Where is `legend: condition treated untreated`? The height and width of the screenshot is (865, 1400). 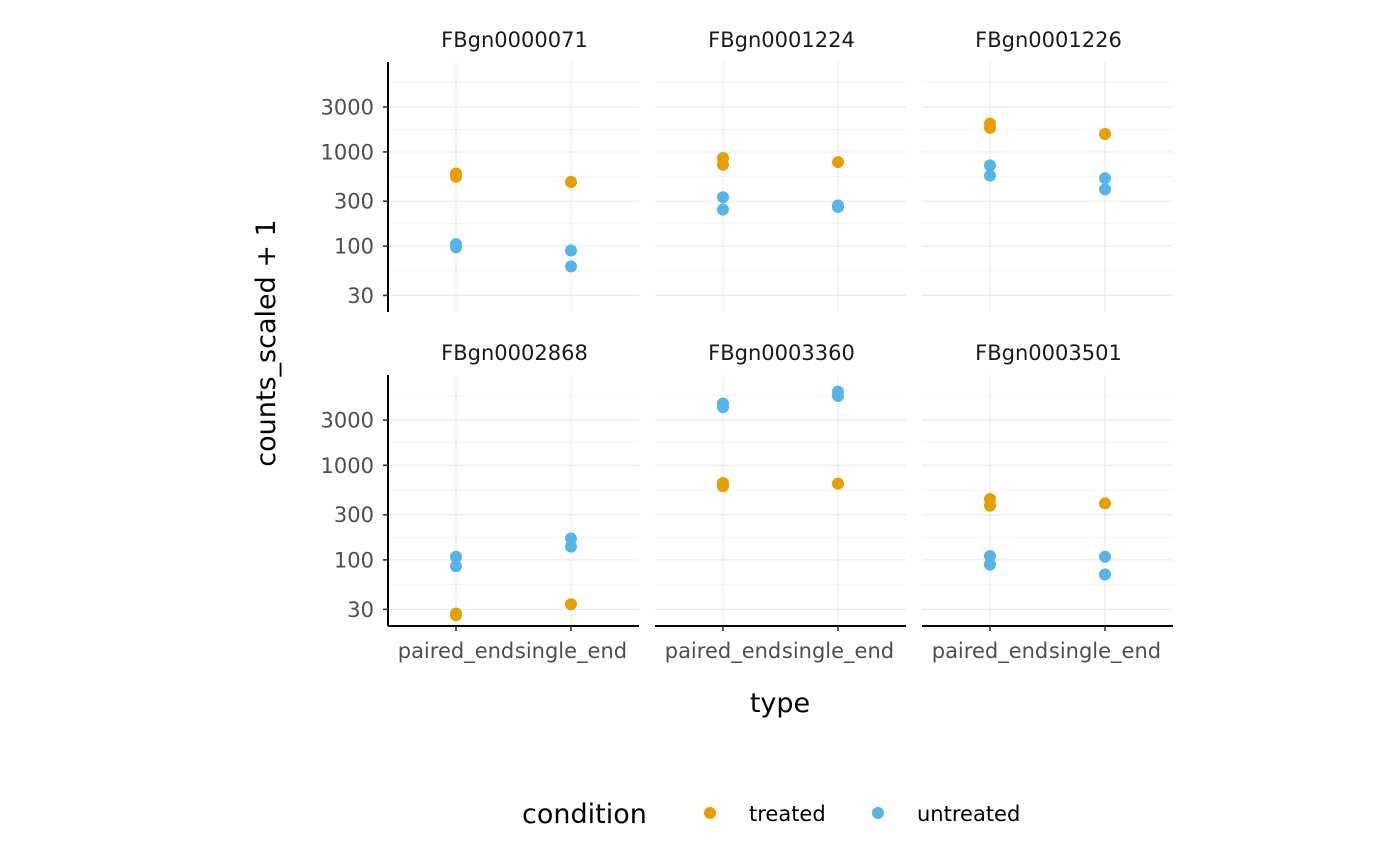 legend: condition treated untreated is located at coordinates (771, 814).